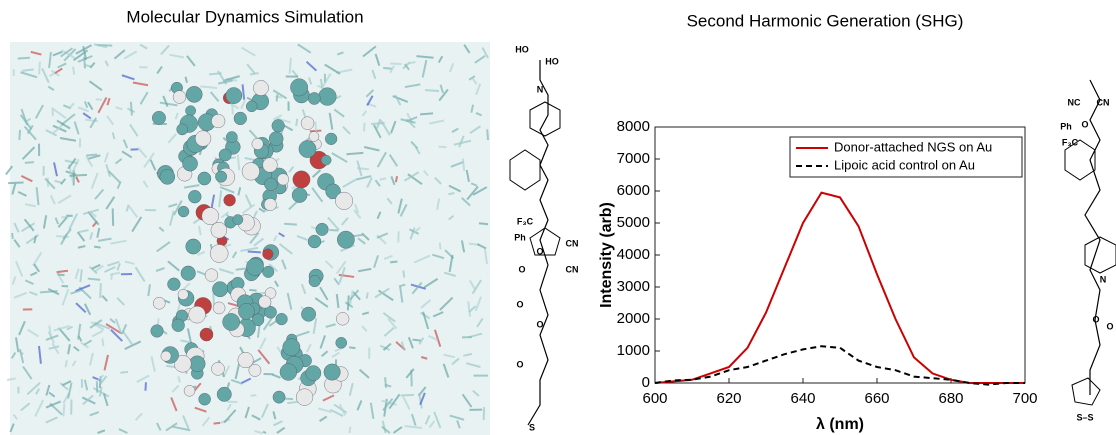  Describe the element at coordinates (1103, 279) in the screenshot. I see `structure-label: N` at that location.